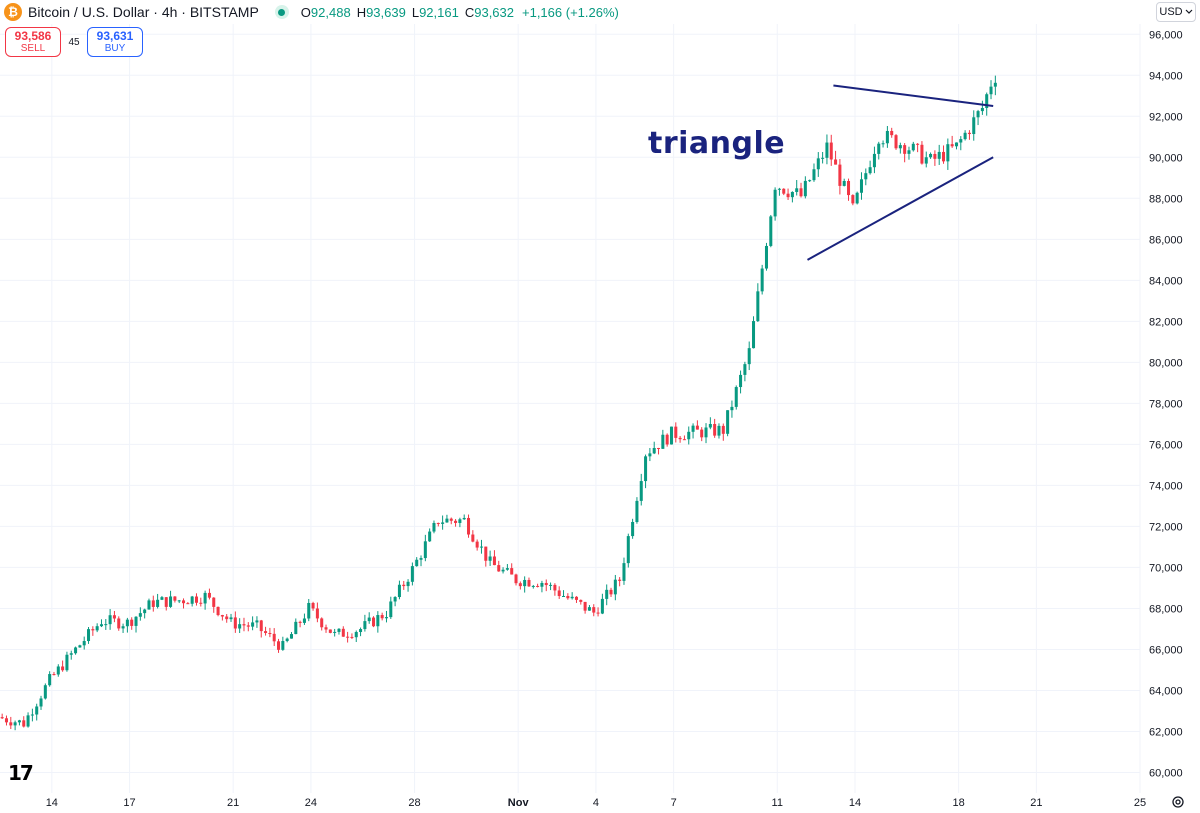  What do you see at coordinates (777, 803) in the screenshot?
I see `date-tick-label: 11` at bounding box center [777, 803].